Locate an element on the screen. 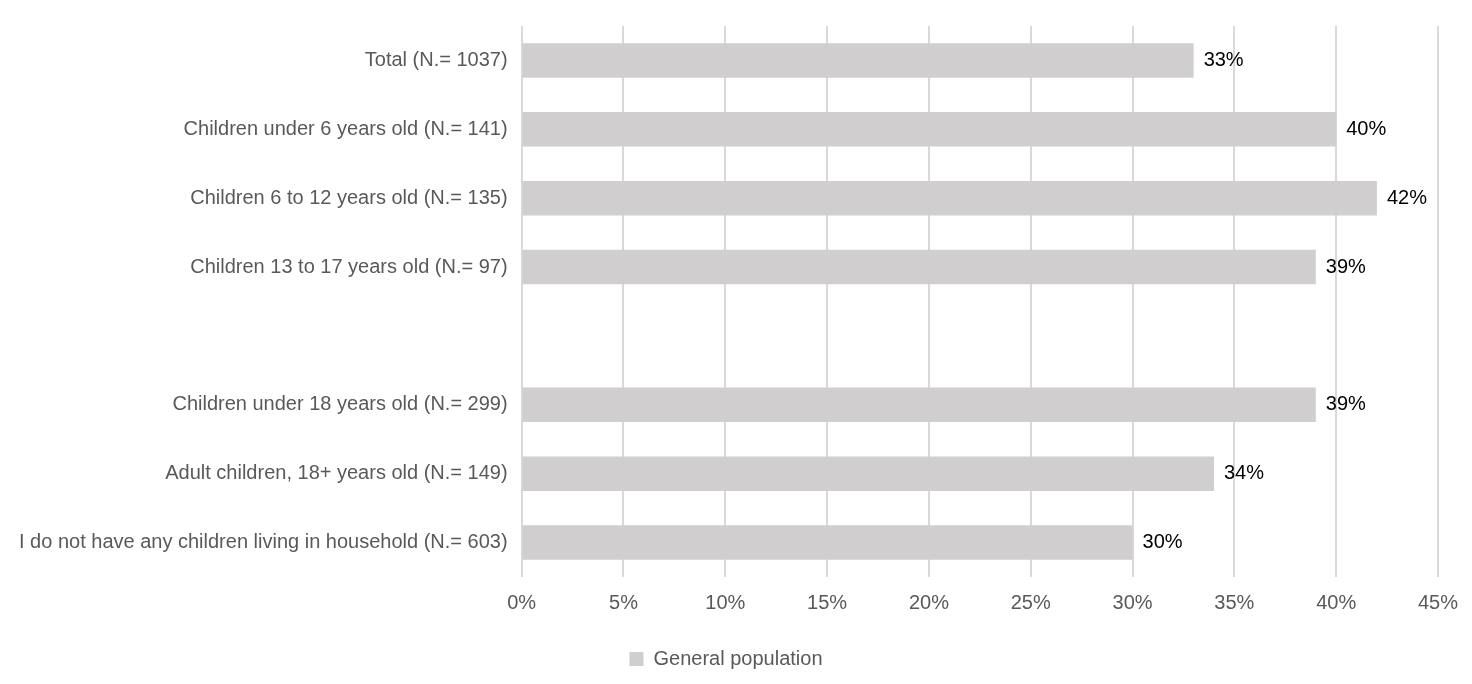 This screenshot has width=1472, height=684. x-tick-label: 5% is located at coordinates (624, 601).